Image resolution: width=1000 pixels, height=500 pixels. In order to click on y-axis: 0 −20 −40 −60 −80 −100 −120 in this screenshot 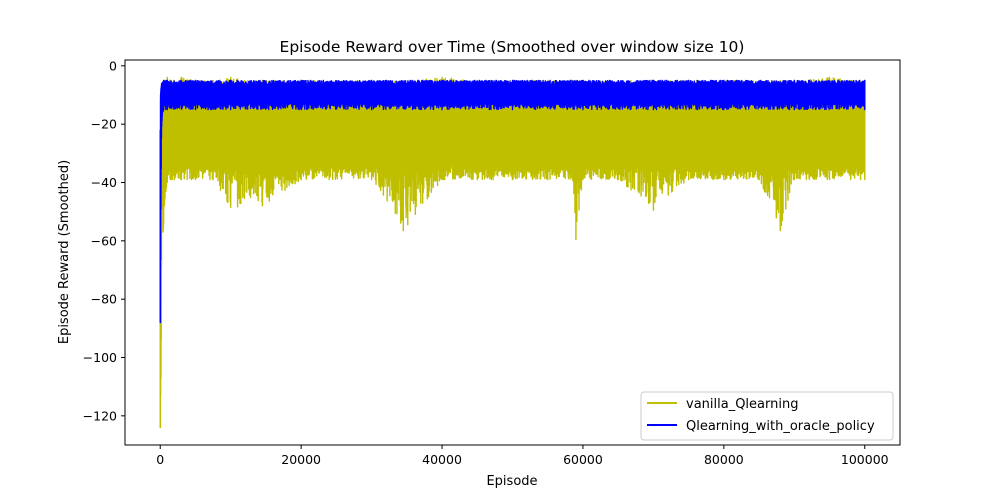, I will do `click(104, 240)`.